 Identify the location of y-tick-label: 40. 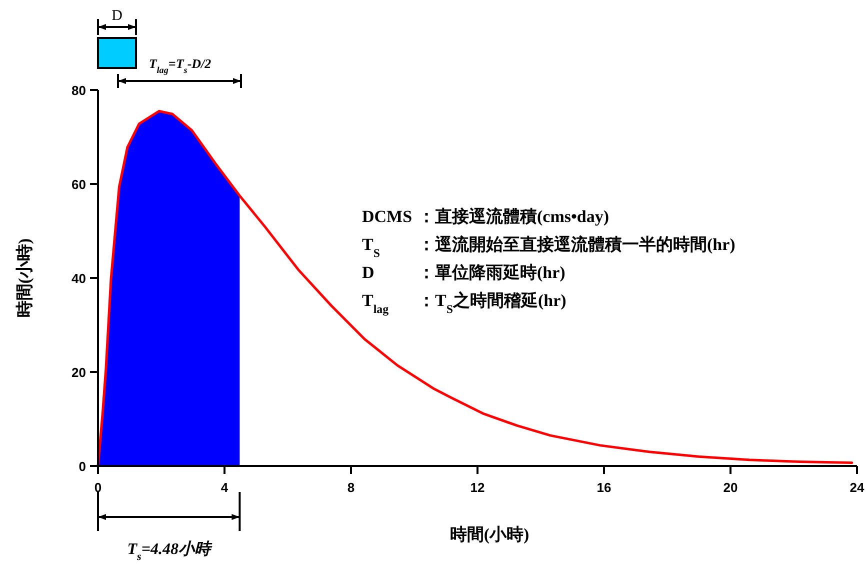
(79, 278).